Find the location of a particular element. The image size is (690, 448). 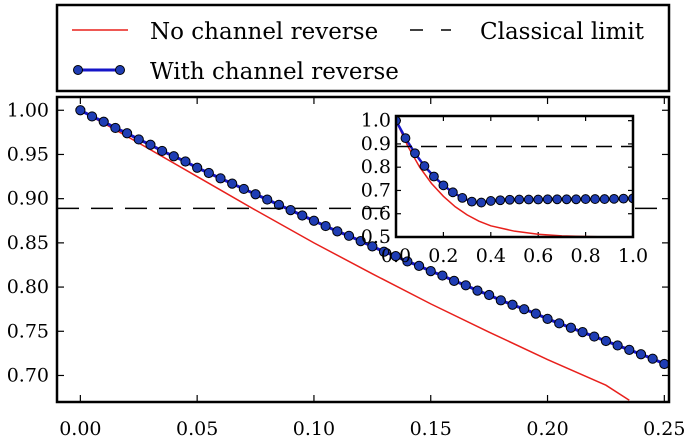

inset-y-tick-label: 0.8 is located at coordinates (376, 167).